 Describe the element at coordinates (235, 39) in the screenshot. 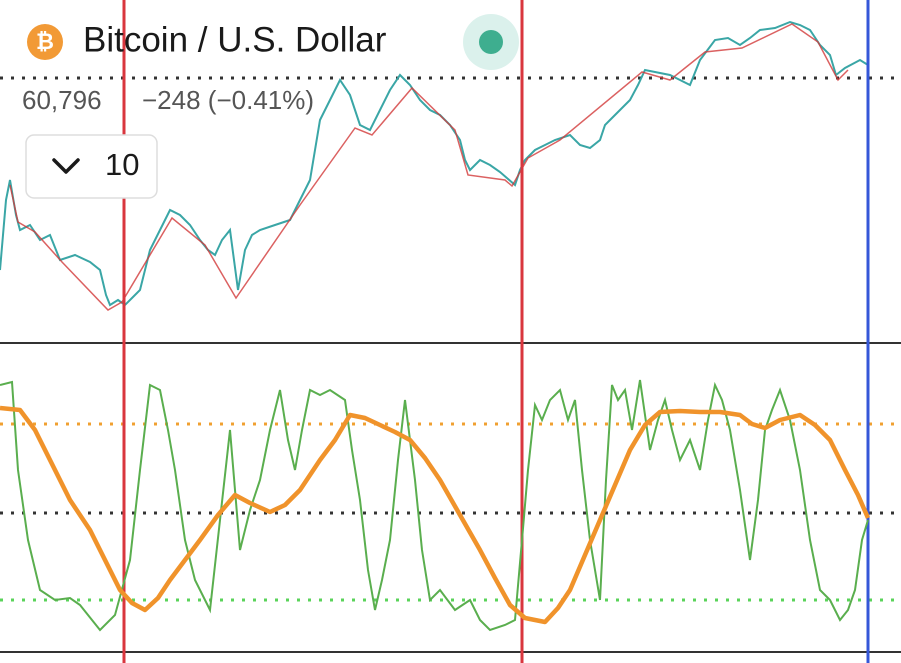

I see `symbol-title: Bitcoin / U.S. Dollar` at that location.